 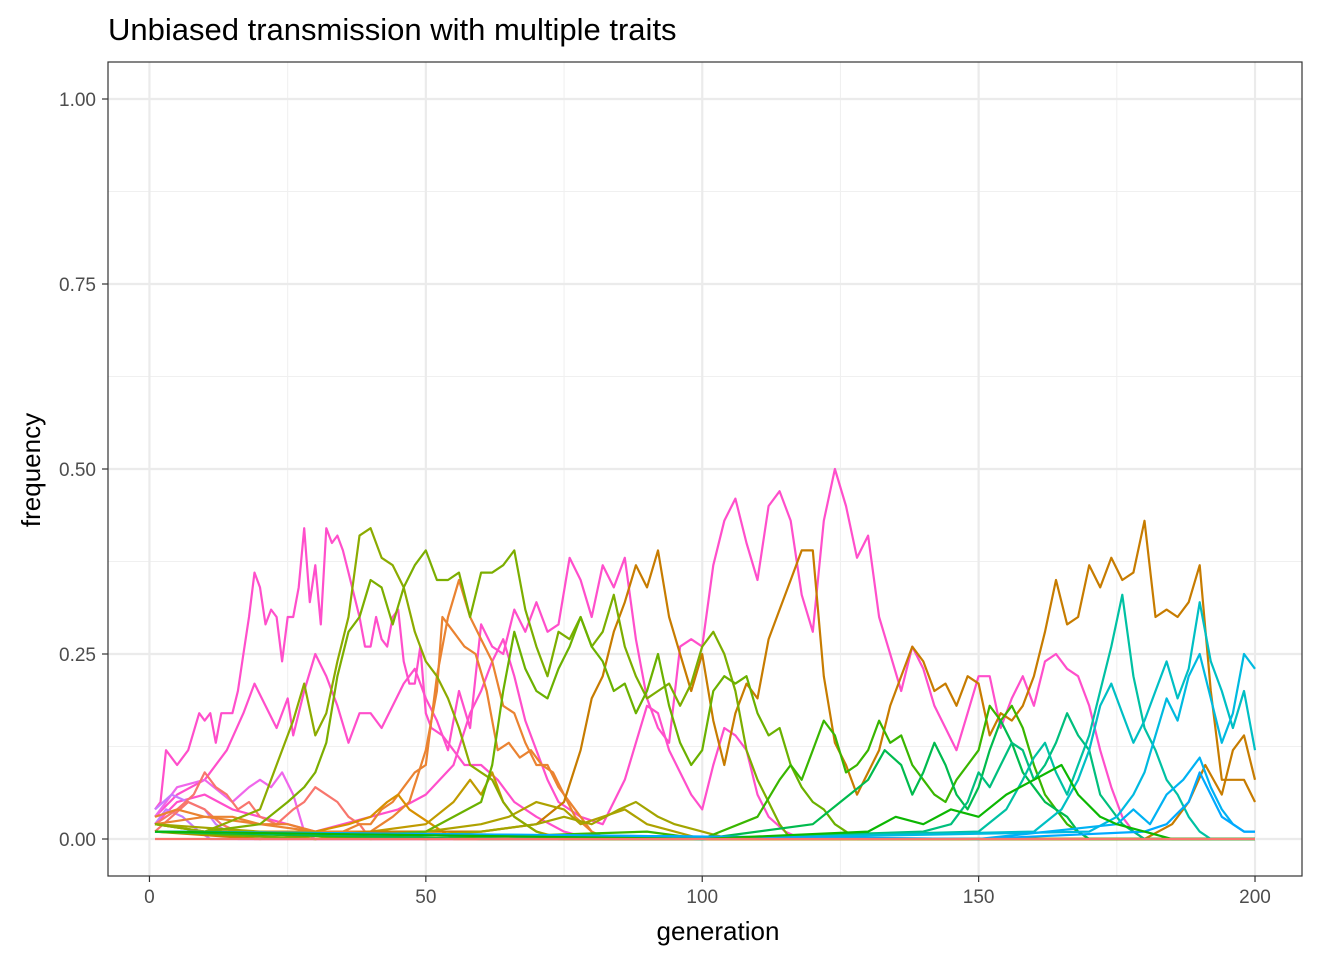 What do you see at coordinates (77, 285) in the screenshot?
I see `y-tick-label: 0.75` at bounding box center [77, 285].